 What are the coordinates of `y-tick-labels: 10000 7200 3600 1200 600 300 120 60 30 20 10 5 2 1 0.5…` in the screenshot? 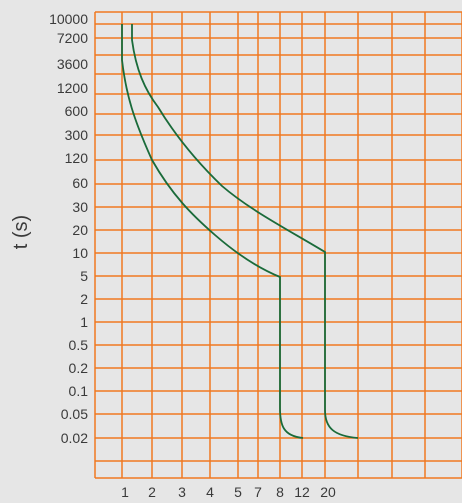 It's located at (68, 228).